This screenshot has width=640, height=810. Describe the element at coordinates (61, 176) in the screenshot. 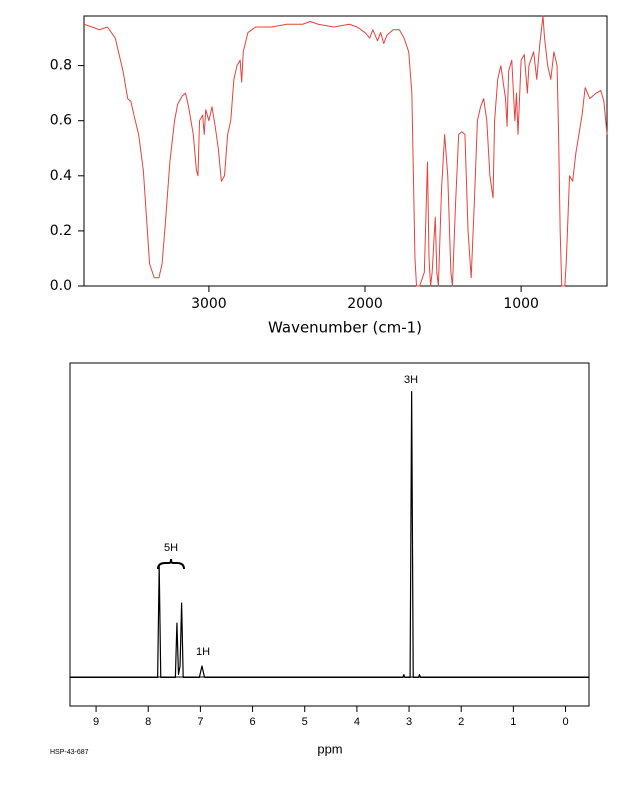

I see `y-tick-label: 0.4` at that location.